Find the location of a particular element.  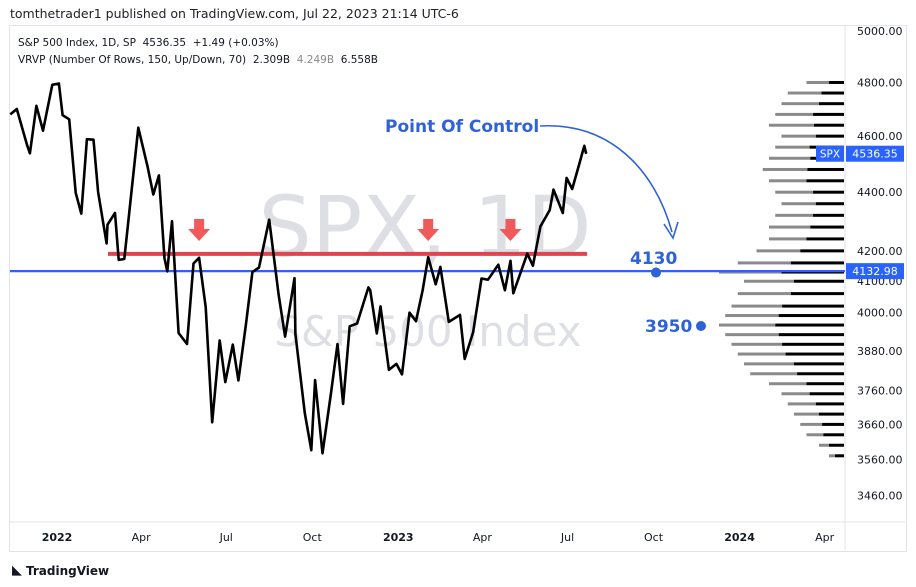

level-4130-label: 4130 is located at coordinates (653, 259).